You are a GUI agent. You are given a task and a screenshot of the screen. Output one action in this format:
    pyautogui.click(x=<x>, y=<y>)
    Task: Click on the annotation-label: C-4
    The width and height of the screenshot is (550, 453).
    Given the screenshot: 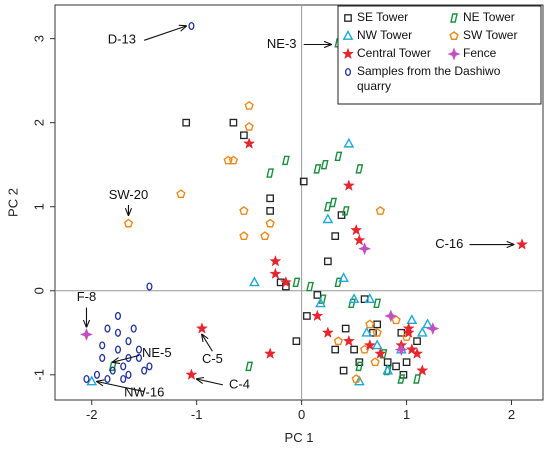 What is the action you would take?
    pyautogui.click(x=239, y=383)
    